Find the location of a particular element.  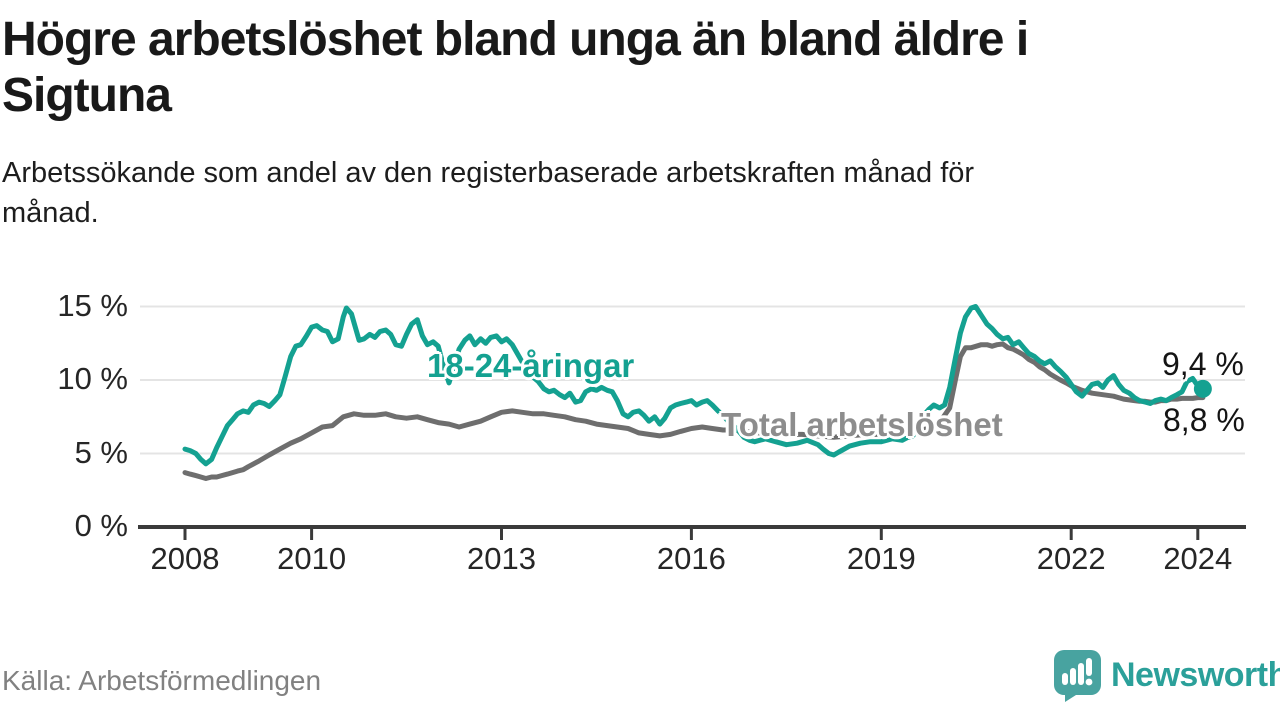

newsworthy-logo: Newsworthy is located at coordinates (1167, 676).